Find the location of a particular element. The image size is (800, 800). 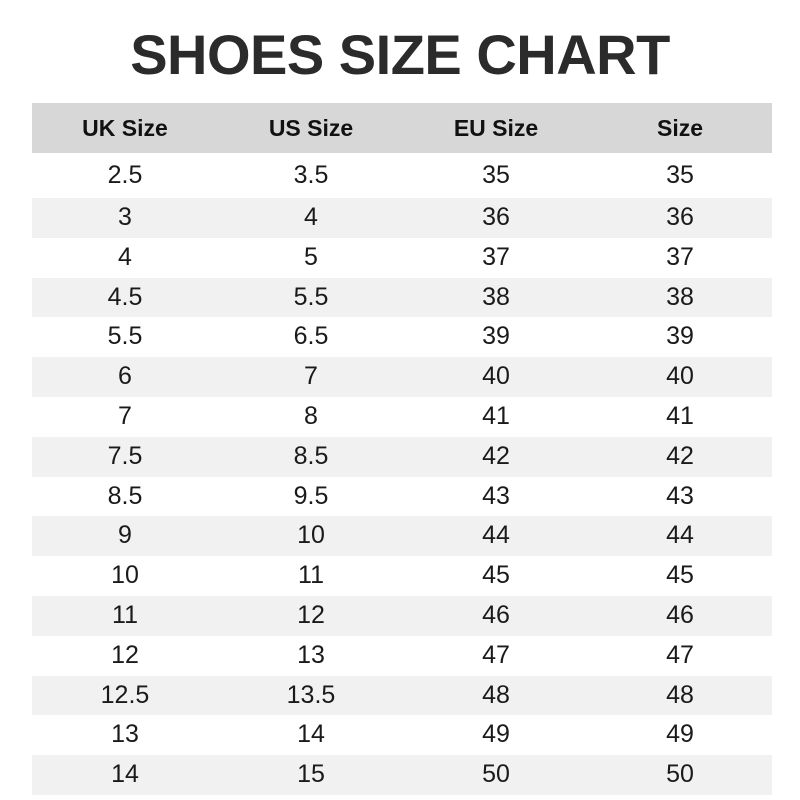

table-row: 10 11 45 45 is located at coordinates (402, 576).